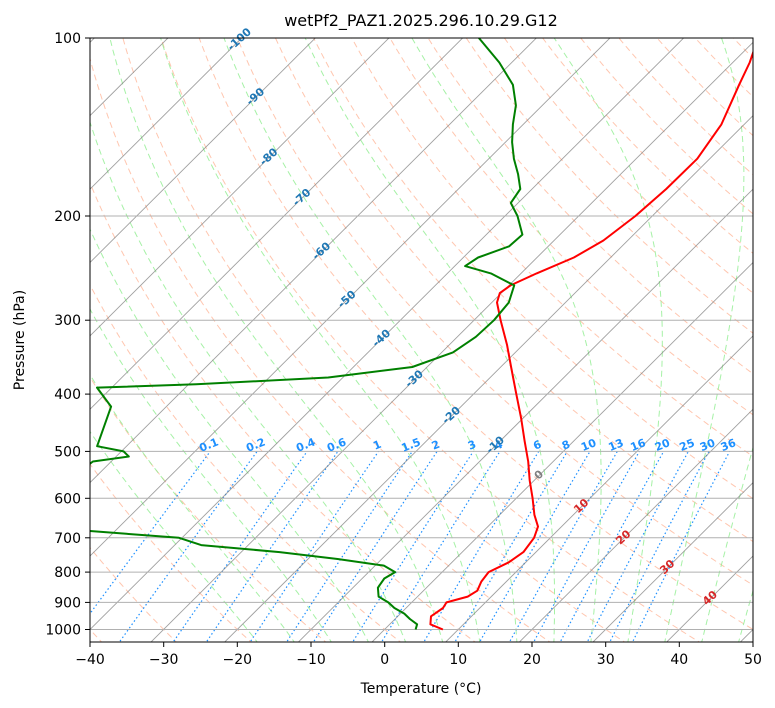 Image resolution: width=775 pixels, height=708 pixels. What do you see at coordinates (238, 660) in the screenshot?
I see `x-tick-label: −20` at bounding box center [238, 660].